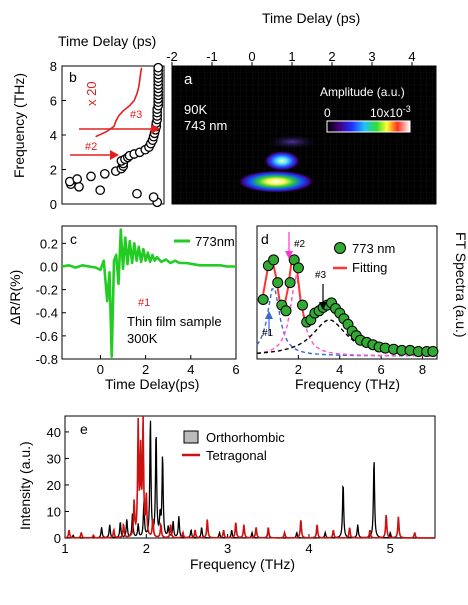  What do you see at coordinates (47, 359) in the screenshot?
I see `panel-c-ytick-label: -0.8` at bounding box center [47, 359].